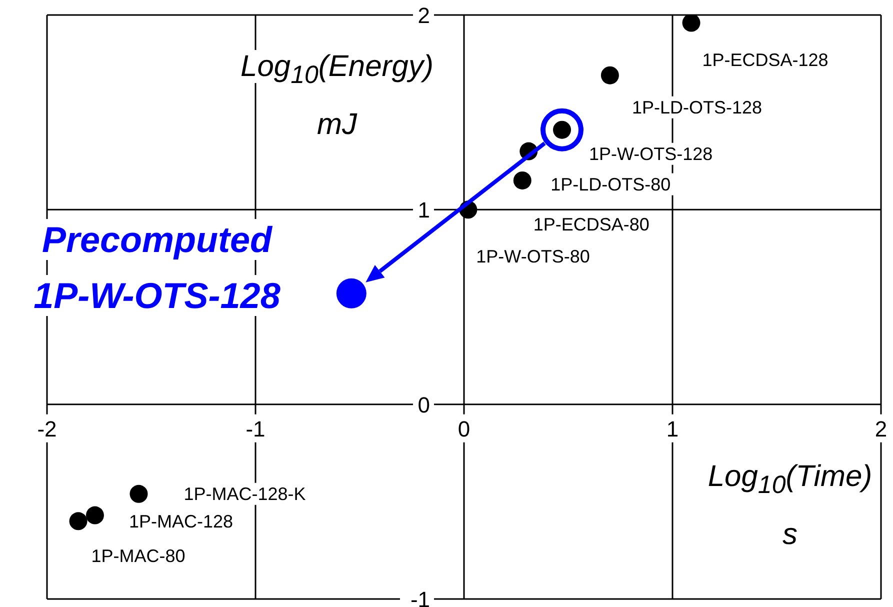 The height and width of the screenshot is (607, 893). I want to click on x-tick-label: 1, so click(672, 429).